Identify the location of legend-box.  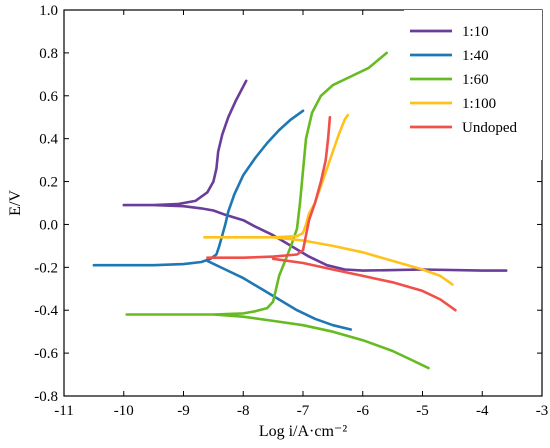
(473, 85).